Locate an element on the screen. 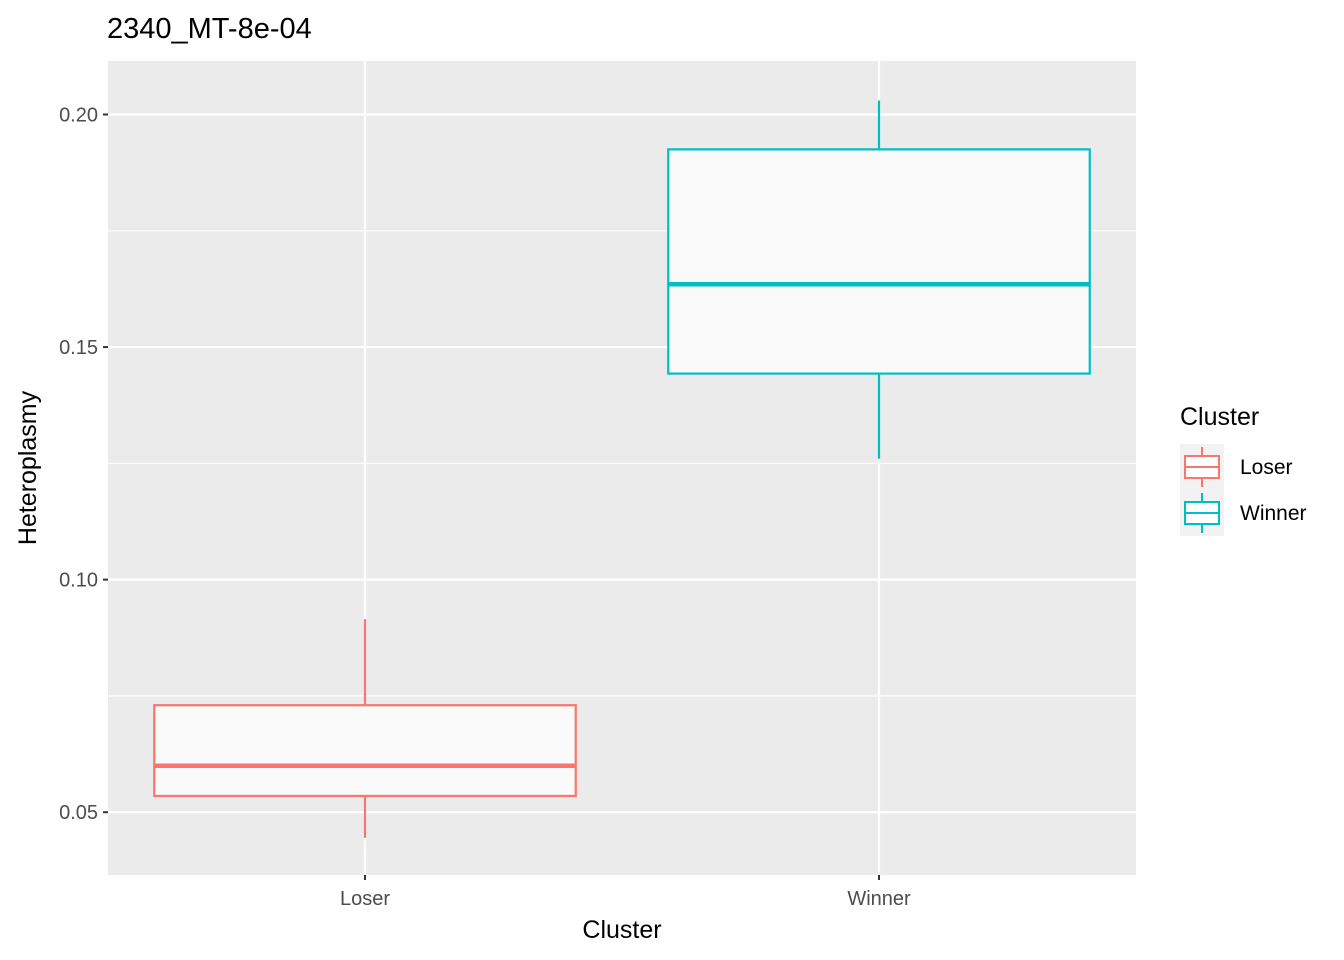 The image size is (1344, 960). chart-title: 2340_MT-8e-04 is located at coordinates (209, 29).